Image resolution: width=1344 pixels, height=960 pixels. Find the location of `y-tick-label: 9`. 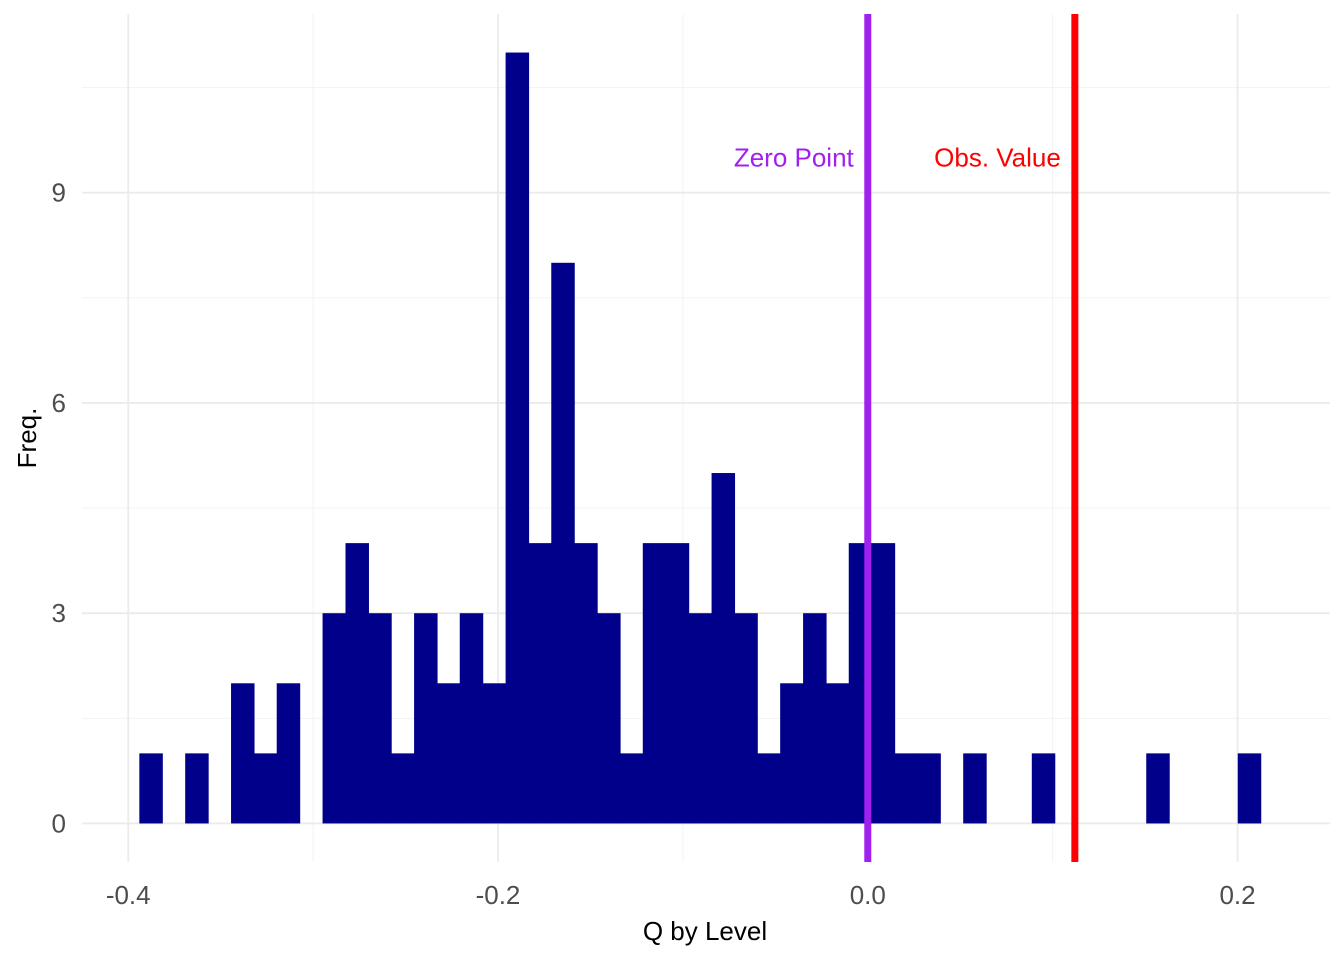

y-tick-label: 9 is located at coordinates (59, 193).